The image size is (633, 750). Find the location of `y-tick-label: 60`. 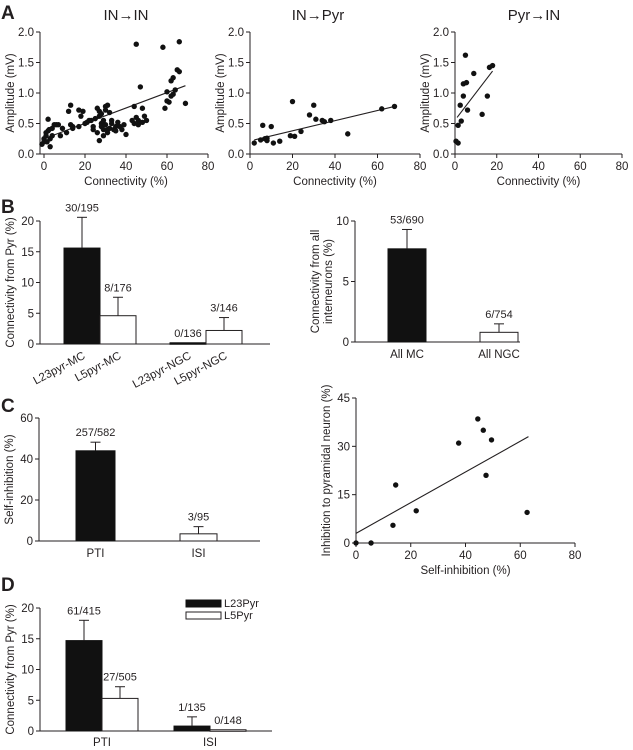

y-tick-label: 60 is located at coordinates (26, 419).